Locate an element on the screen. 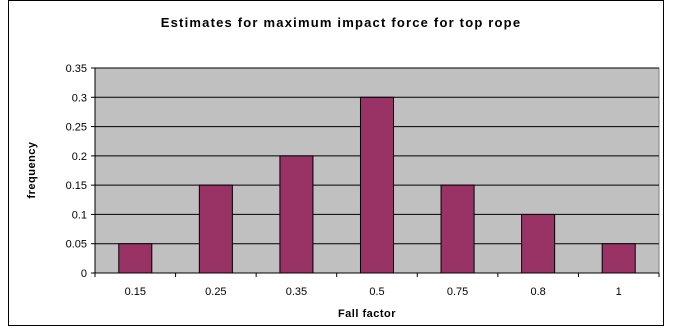  x-tick-label: 0.8 is located at coordinates (537, 292).